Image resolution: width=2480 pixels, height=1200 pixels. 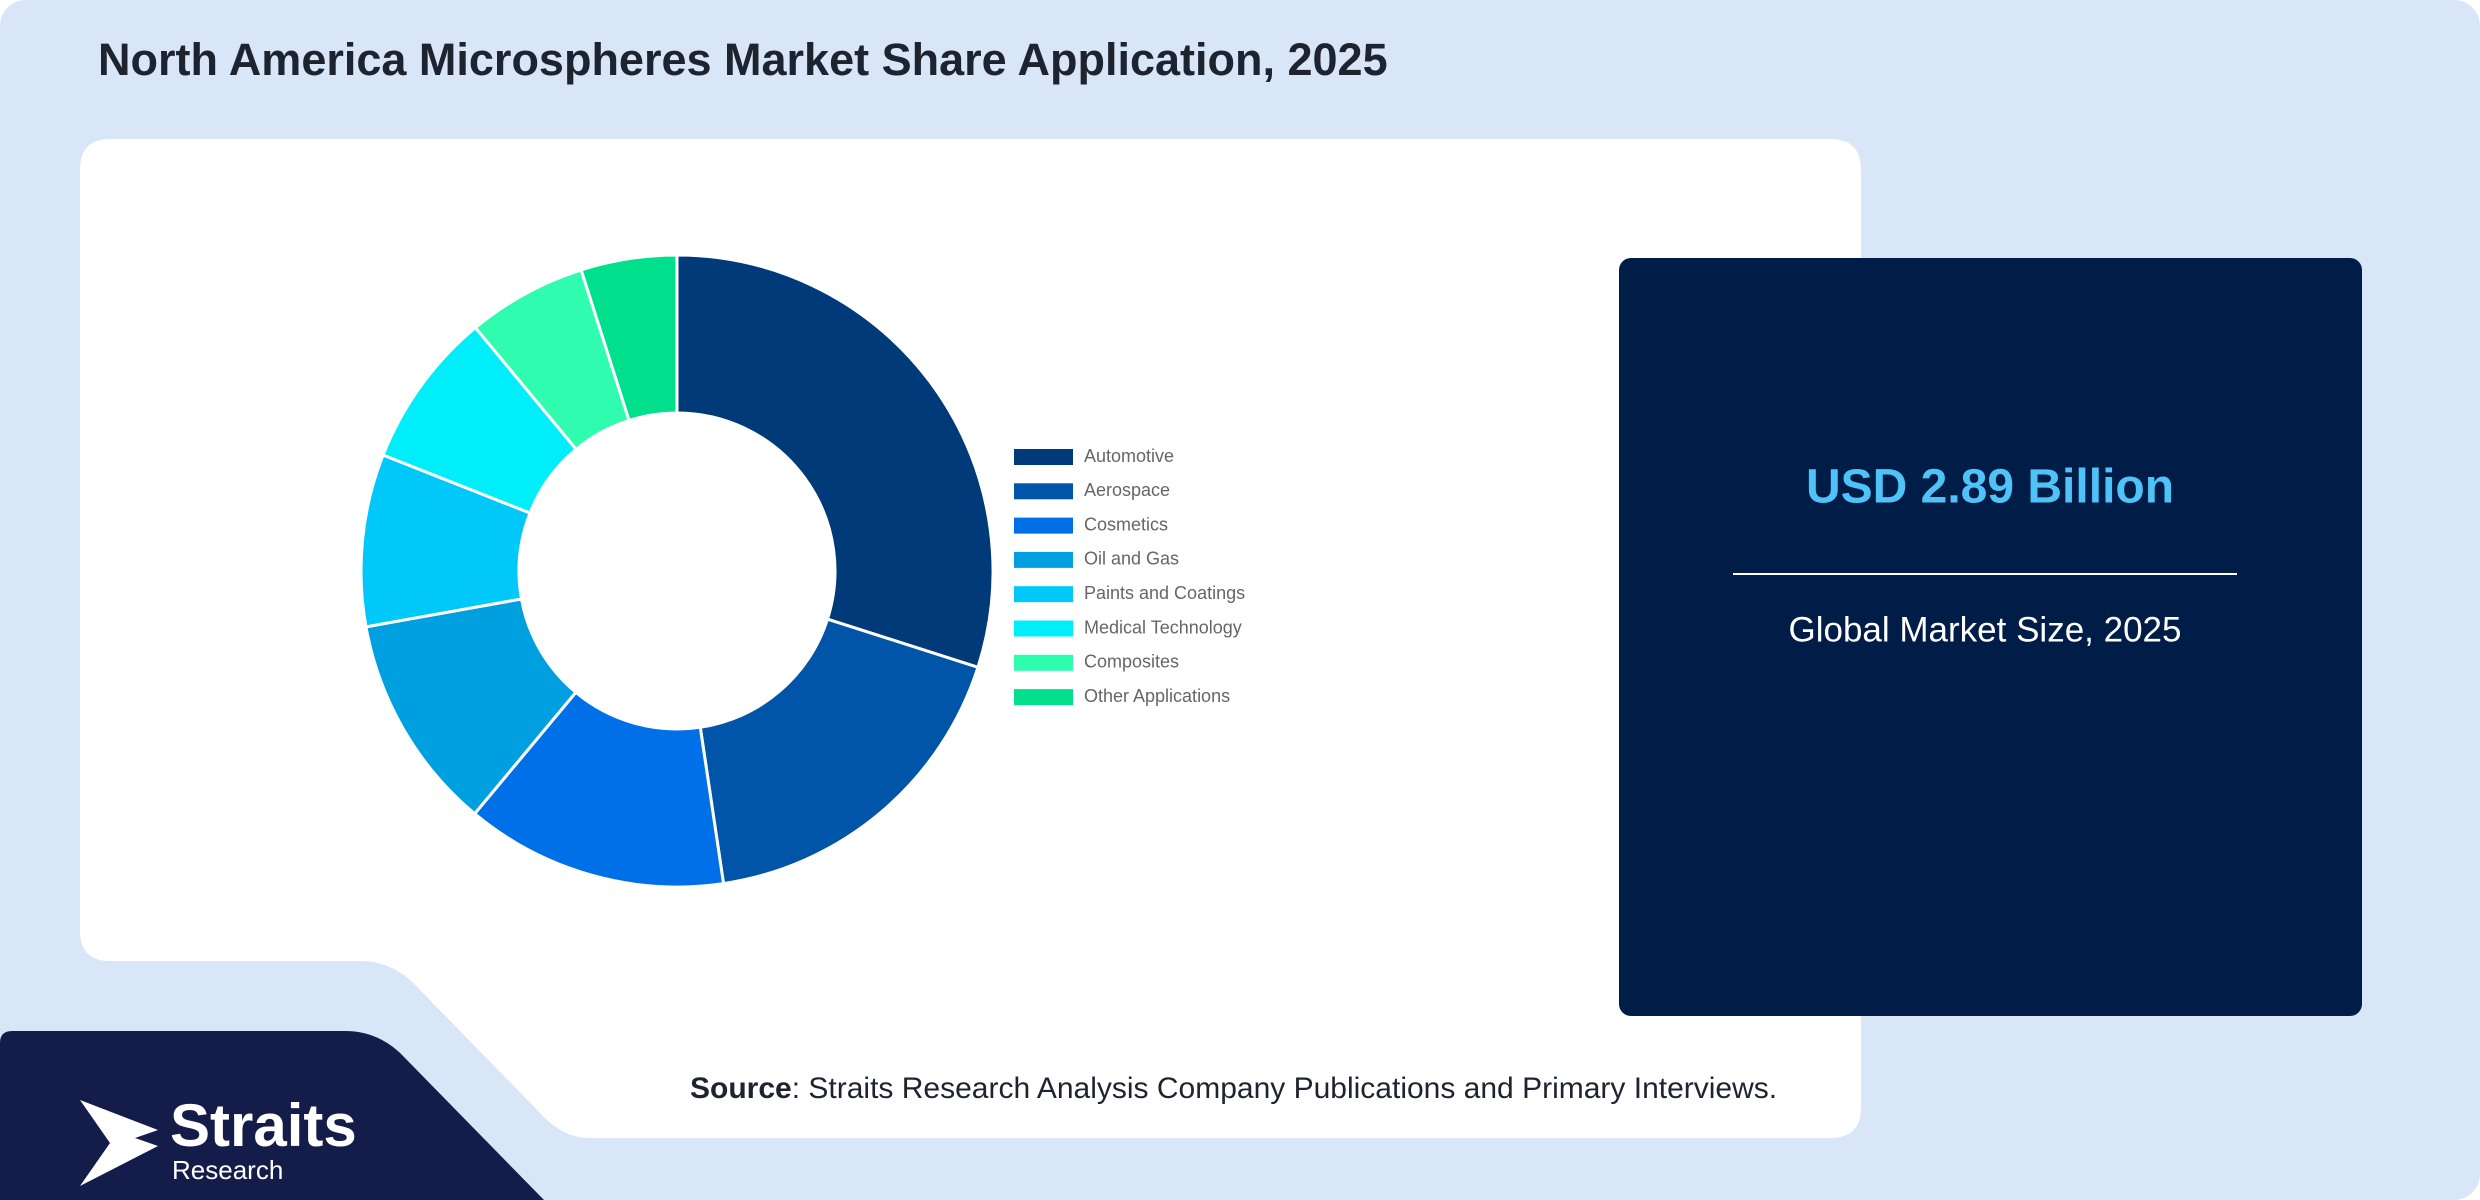 What do you see at coordinates (1164, 593) in the screenshot?
I see `legend-label: Paints and Coatings` at bounding box center [1164, 593].